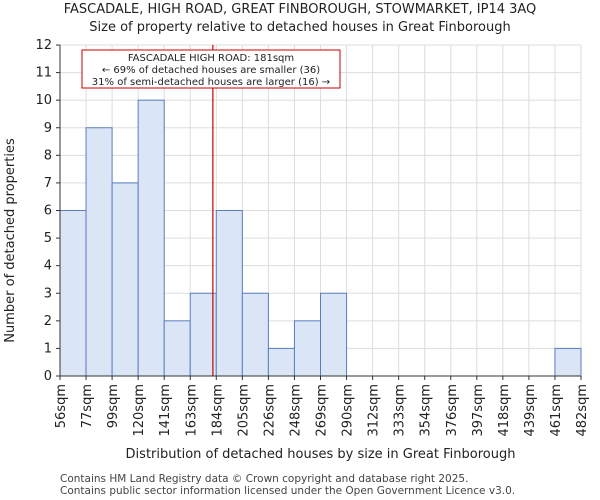  I want to click on y-tick-label: 5, so click(48, 238).